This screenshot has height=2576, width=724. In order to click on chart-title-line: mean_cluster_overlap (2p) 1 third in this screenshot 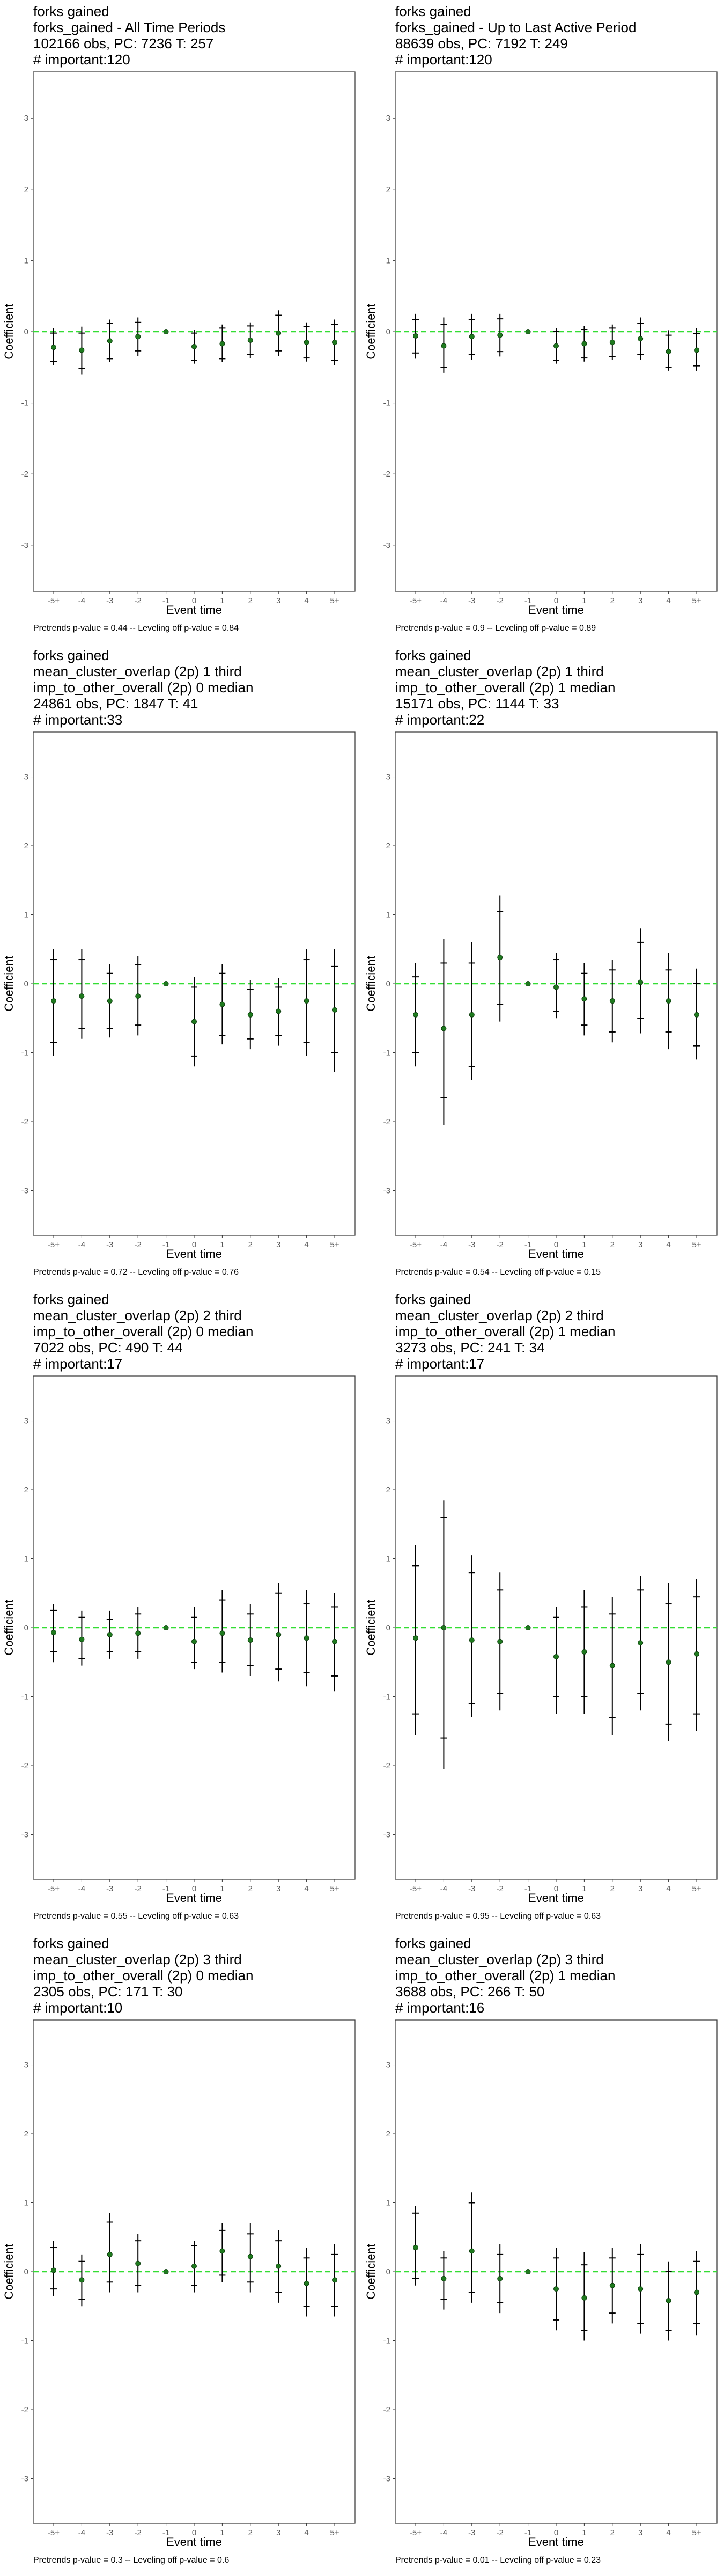, I will do `click(499, 671)`.